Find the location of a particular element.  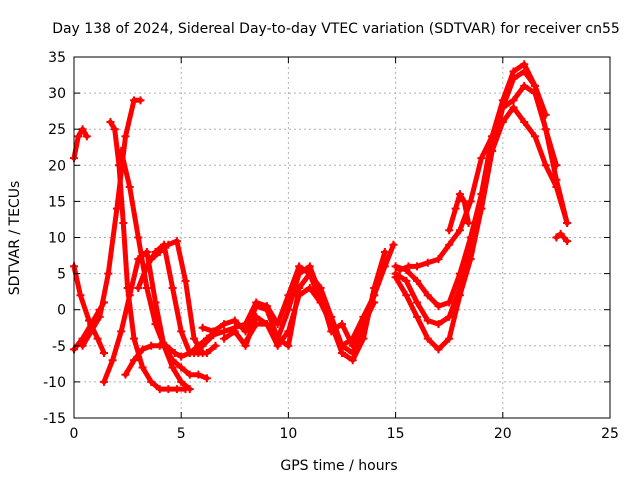

y-tick-label: -5 is located at coordinates (59, 347).